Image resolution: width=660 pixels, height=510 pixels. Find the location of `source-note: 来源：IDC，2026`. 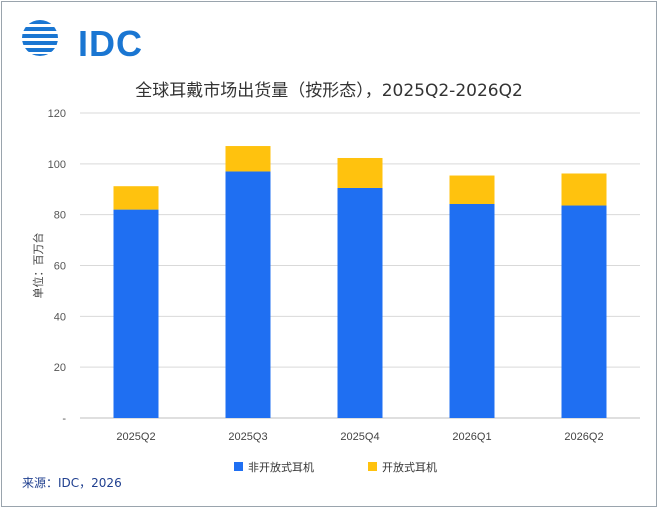

source-note: 来源：IDC，2026 is located at coordinates (72, 483).